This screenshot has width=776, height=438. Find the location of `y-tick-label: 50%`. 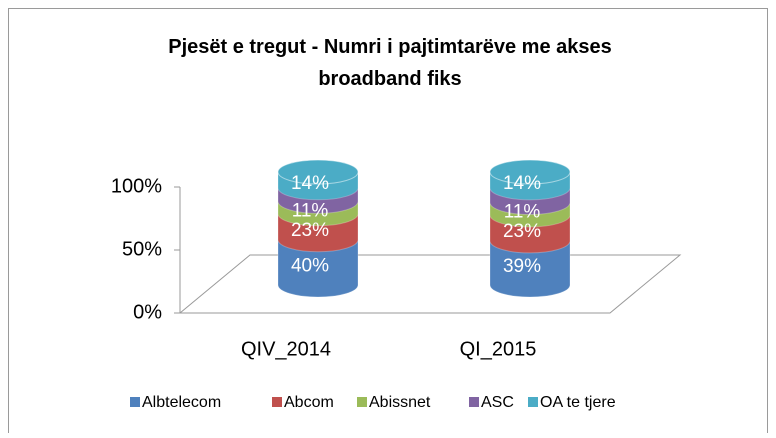

y-tick-label: 50% is located at coordinates (142, 249).